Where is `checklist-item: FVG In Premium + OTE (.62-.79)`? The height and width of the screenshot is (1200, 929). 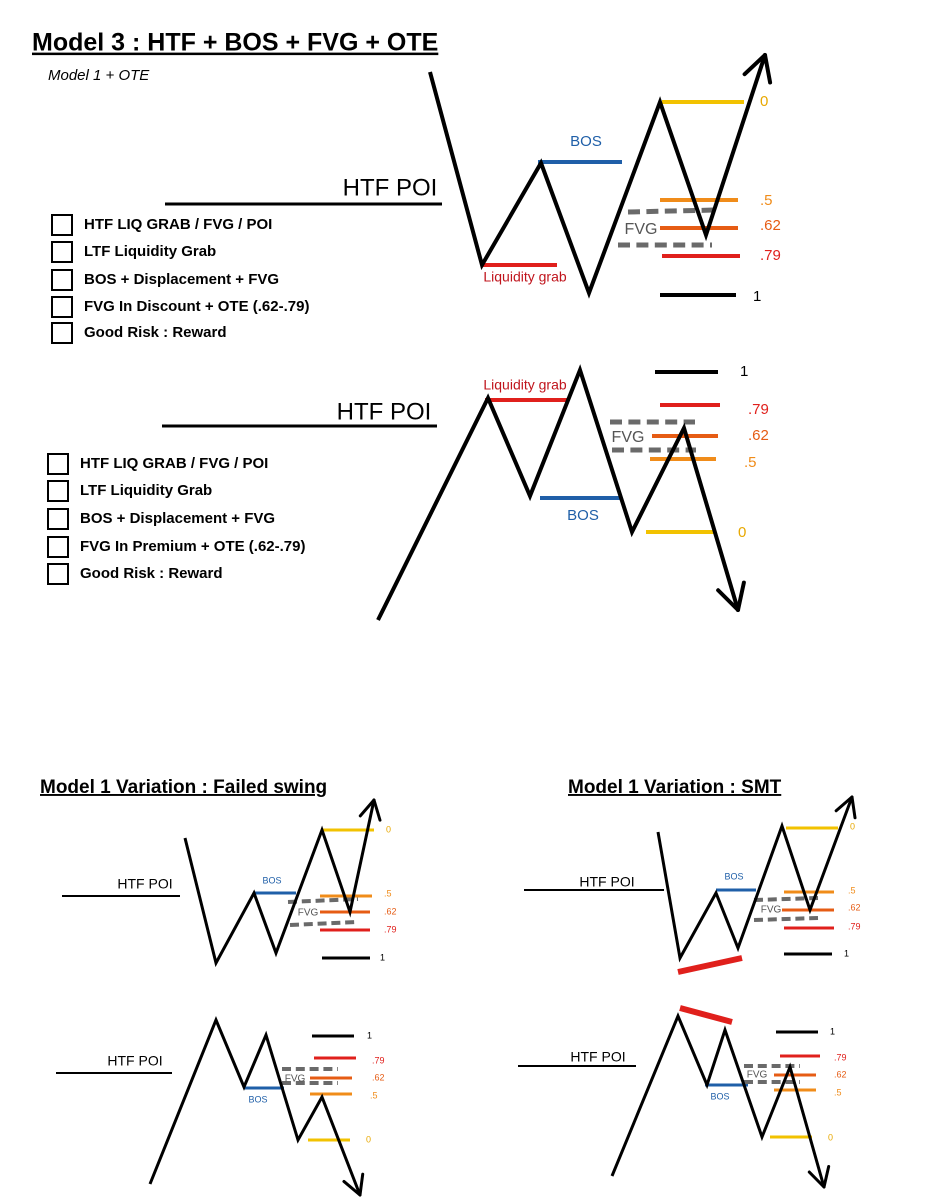
checklist-item: FVG In Premium + OTE (.62-.79) is located at coordinates (192, 546).